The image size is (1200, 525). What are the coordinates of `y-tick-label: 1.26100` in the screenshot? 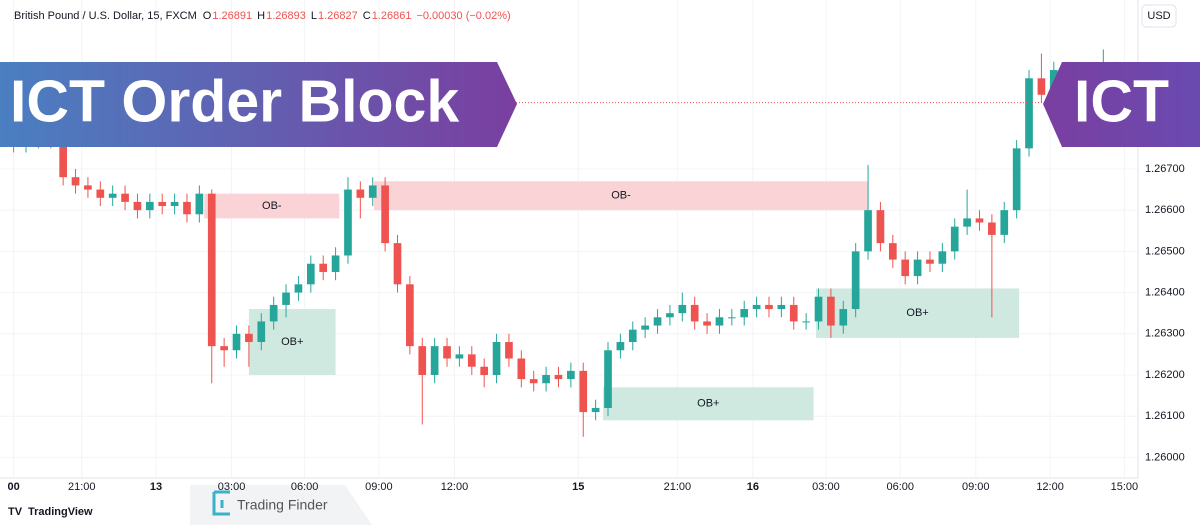 It's located at (1165, 416).